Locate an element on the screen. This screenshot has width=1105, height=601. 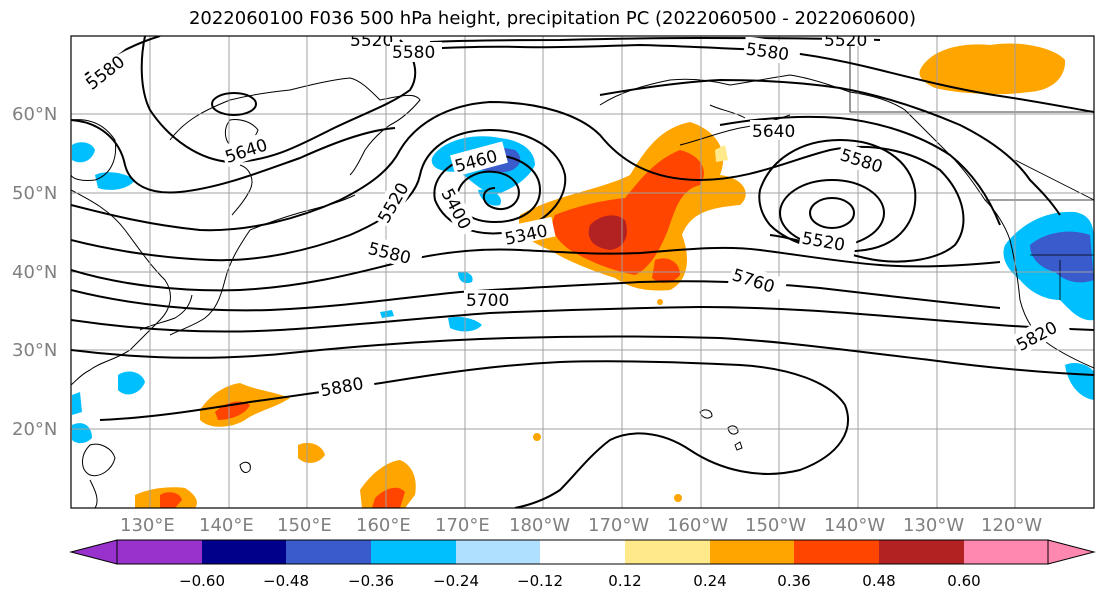
contour-label: 5640 is located at coordinates (773, 132).